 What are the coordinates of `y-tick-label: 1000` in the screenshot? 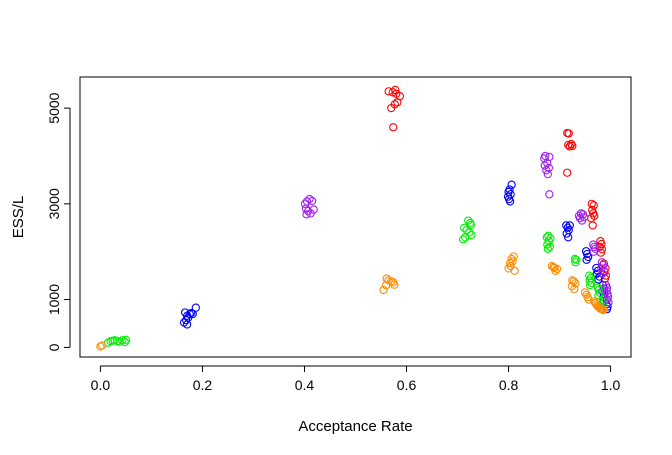 It's located at (54, 299).